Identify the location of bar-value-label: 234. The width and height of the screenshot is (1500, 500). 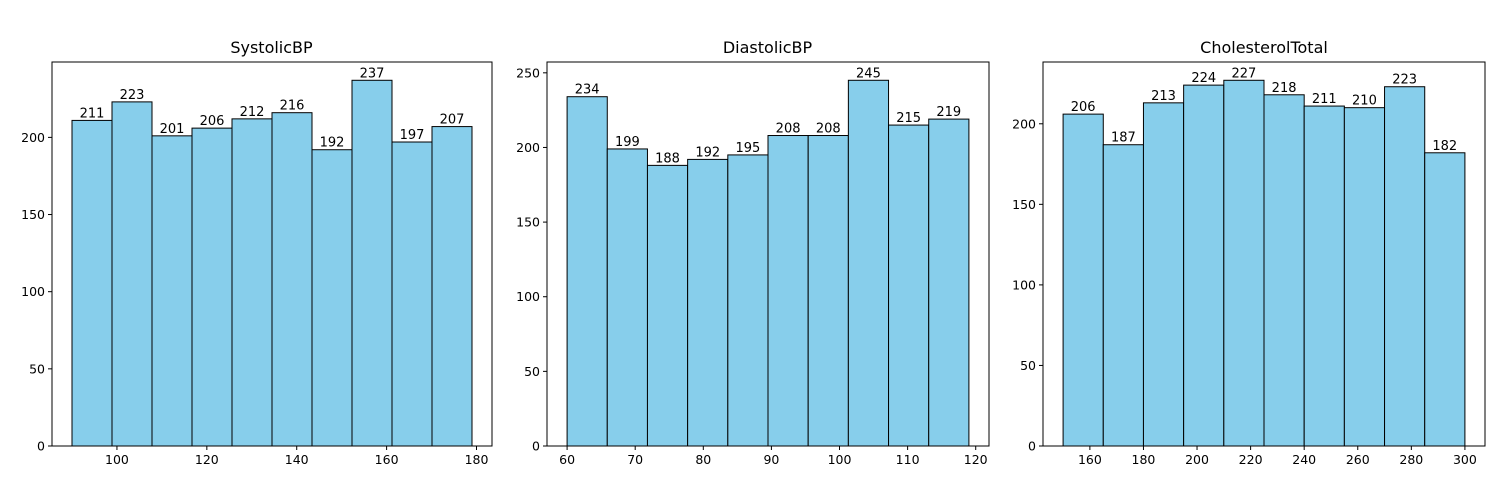
(587, 90).